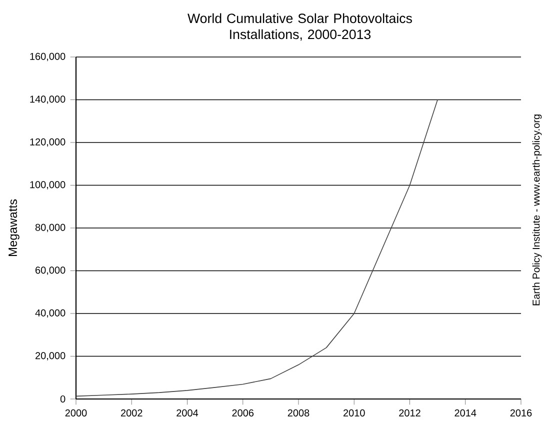  I want to click on y-tick-label: 0, so click(63, 399).